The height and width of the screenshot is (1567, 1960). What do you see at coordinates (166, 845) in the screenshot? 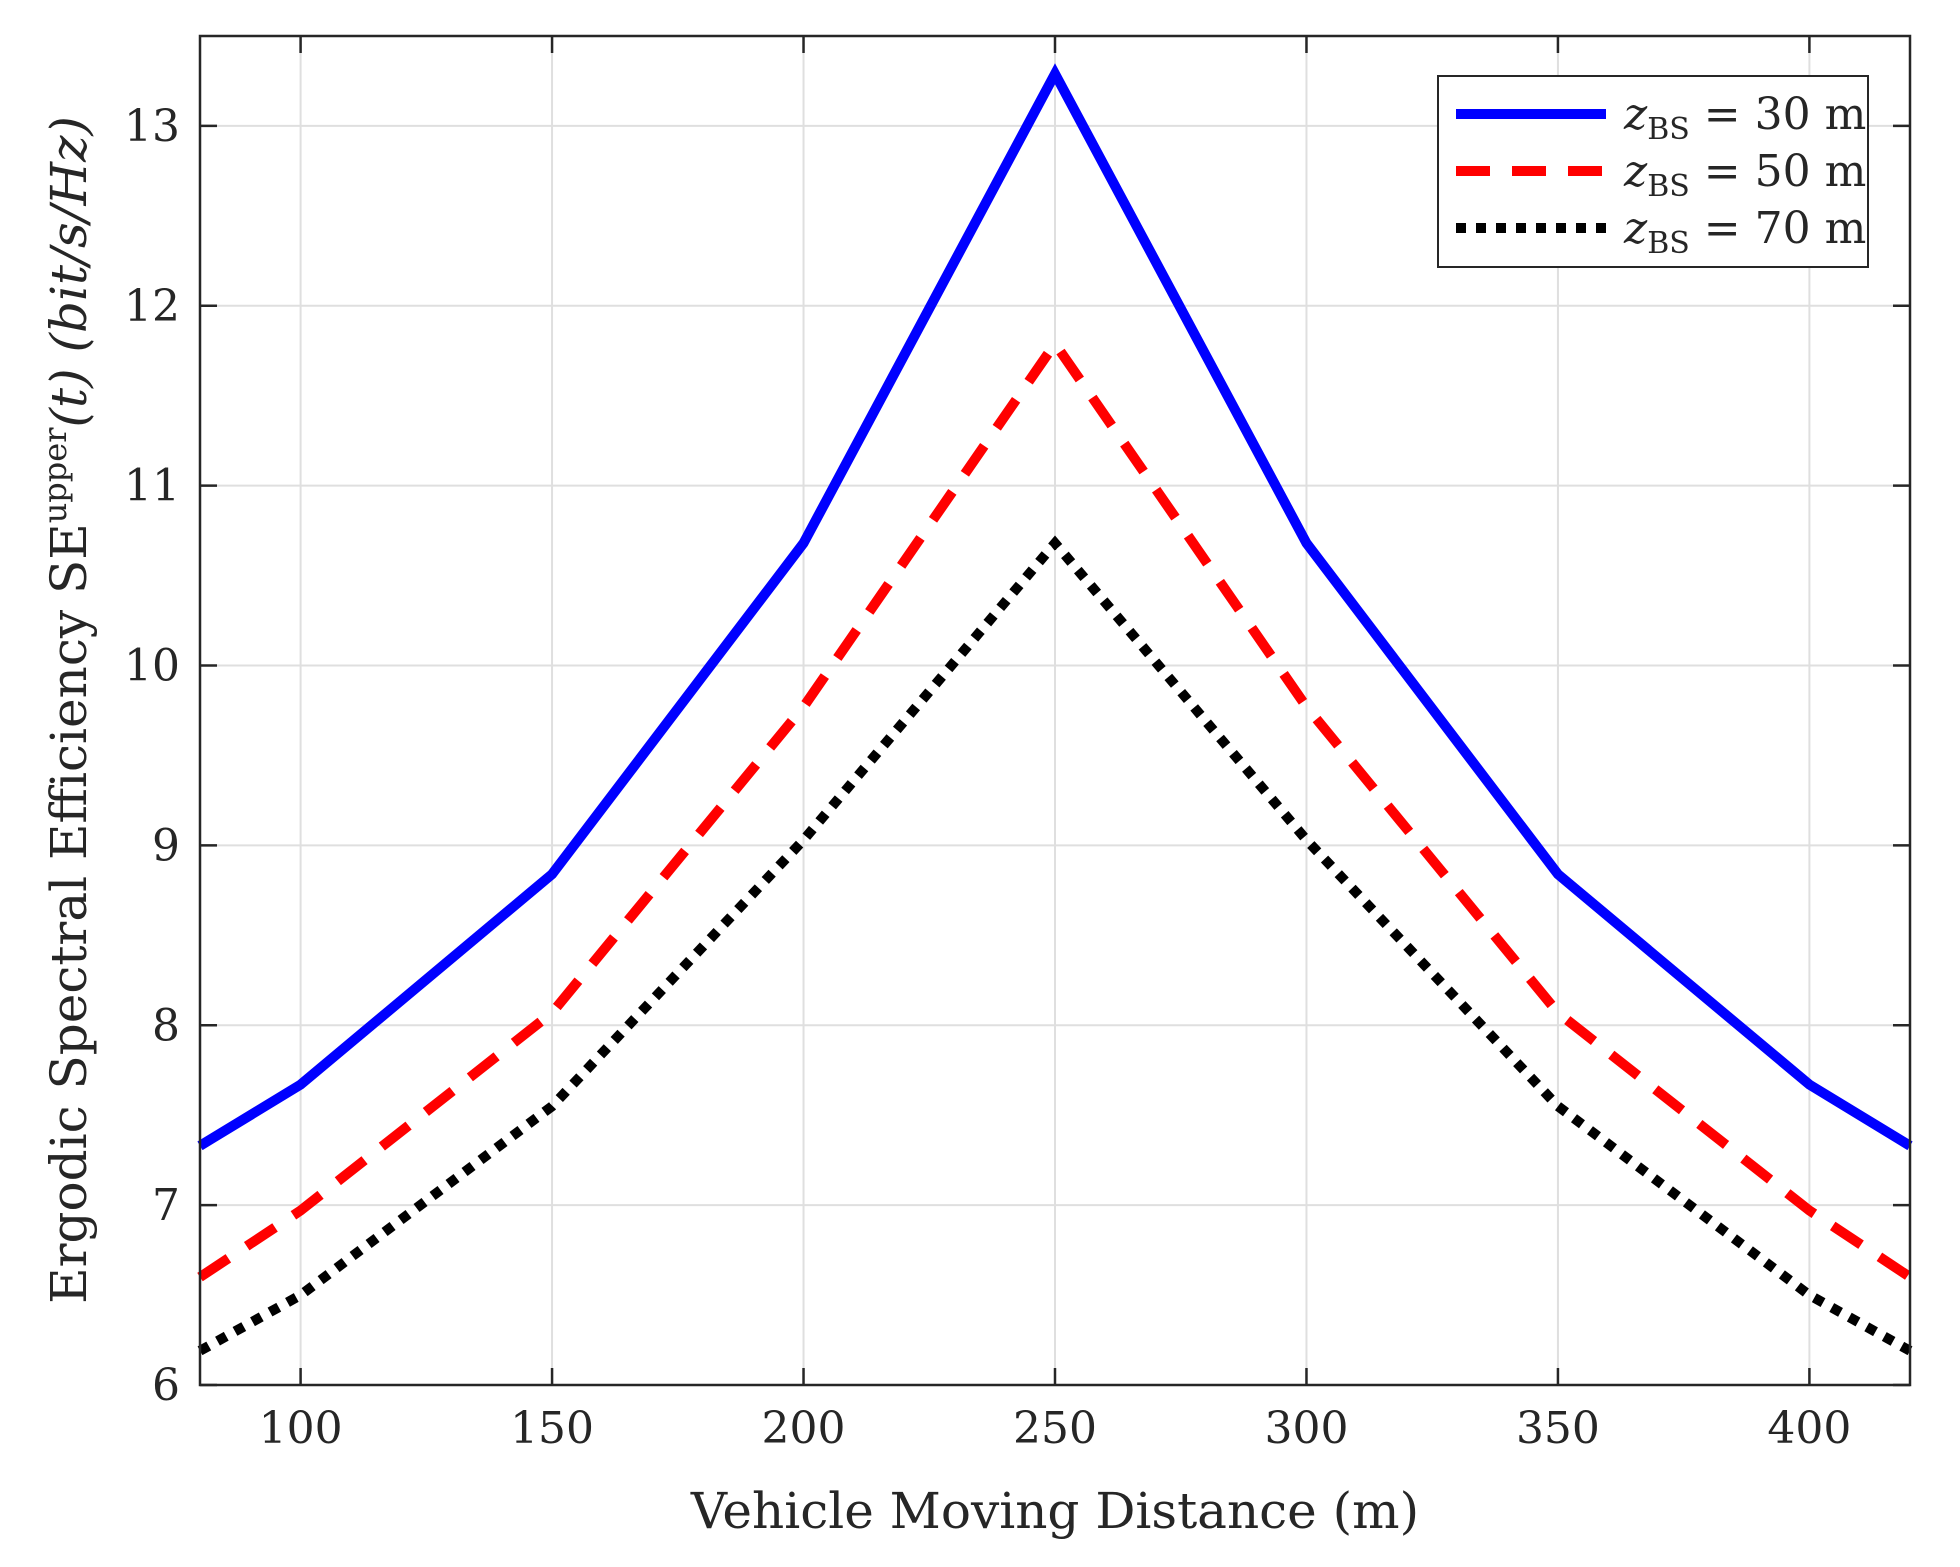
I see `y-tick-label: 9` at bounding box center [166, 845].